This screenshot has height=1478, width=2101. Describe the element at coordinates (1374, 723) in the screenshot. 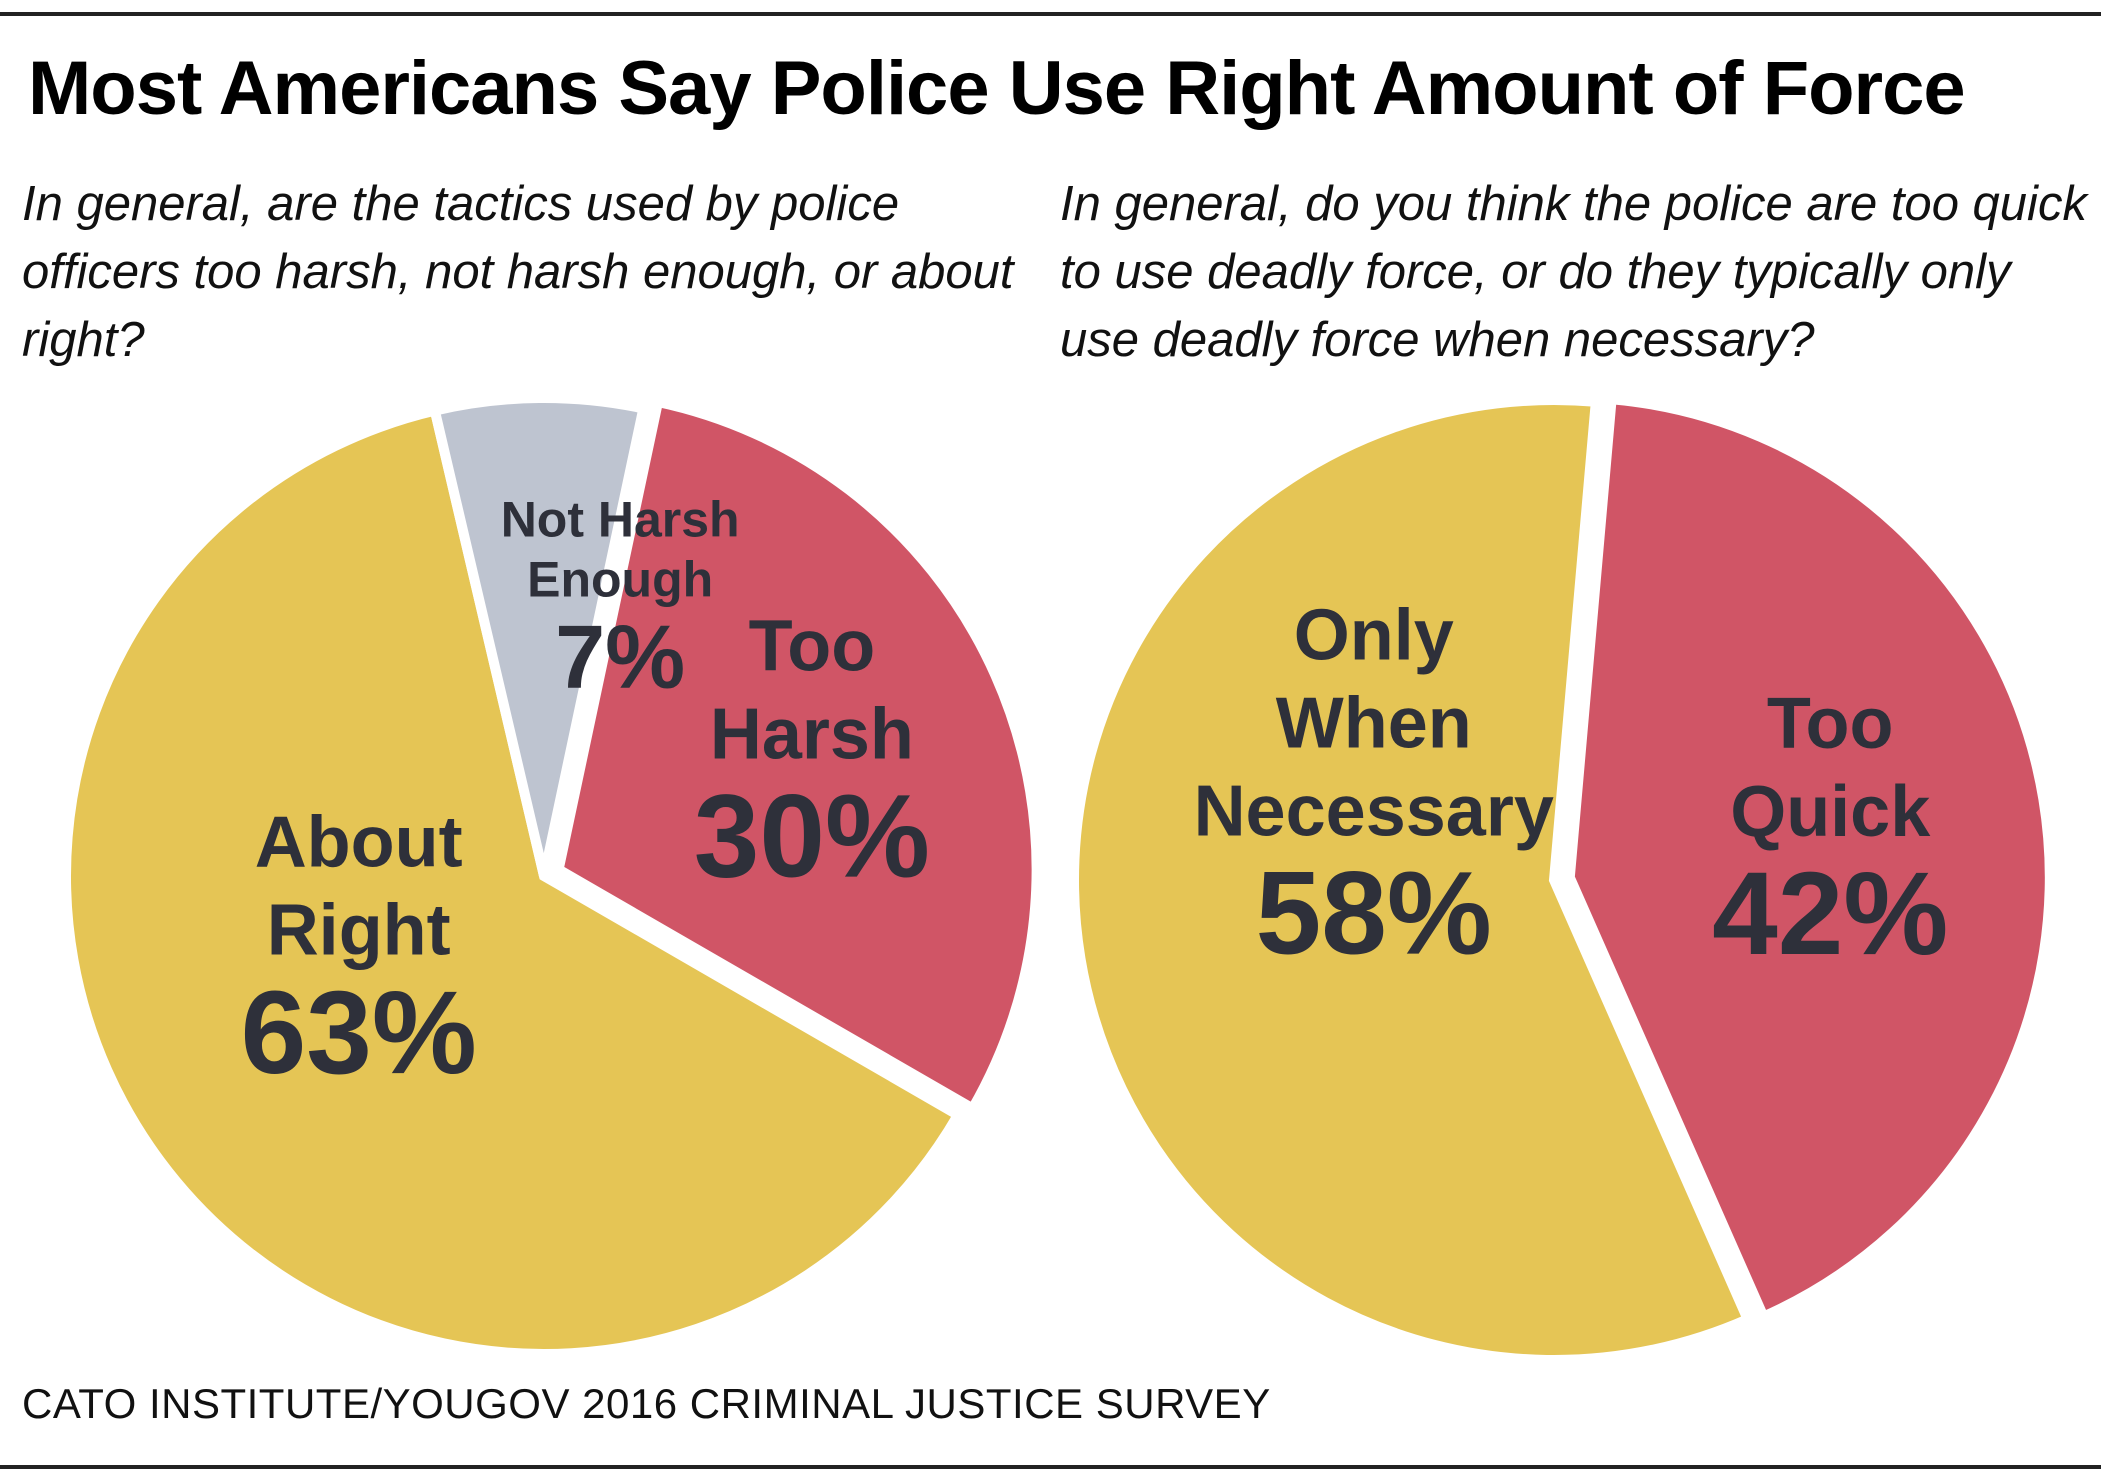

I see `slice-label-only-when-necessary: When` at that location.